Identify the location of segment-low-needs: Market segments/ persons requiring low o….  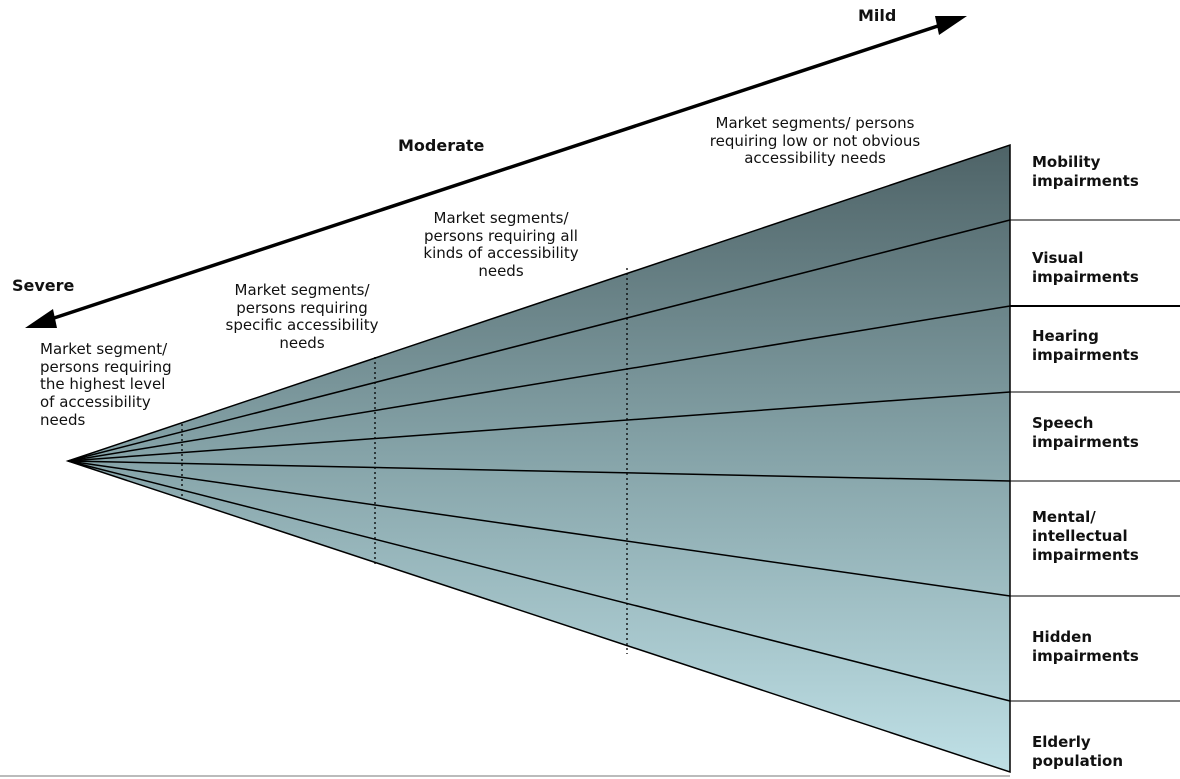
(815, 141).